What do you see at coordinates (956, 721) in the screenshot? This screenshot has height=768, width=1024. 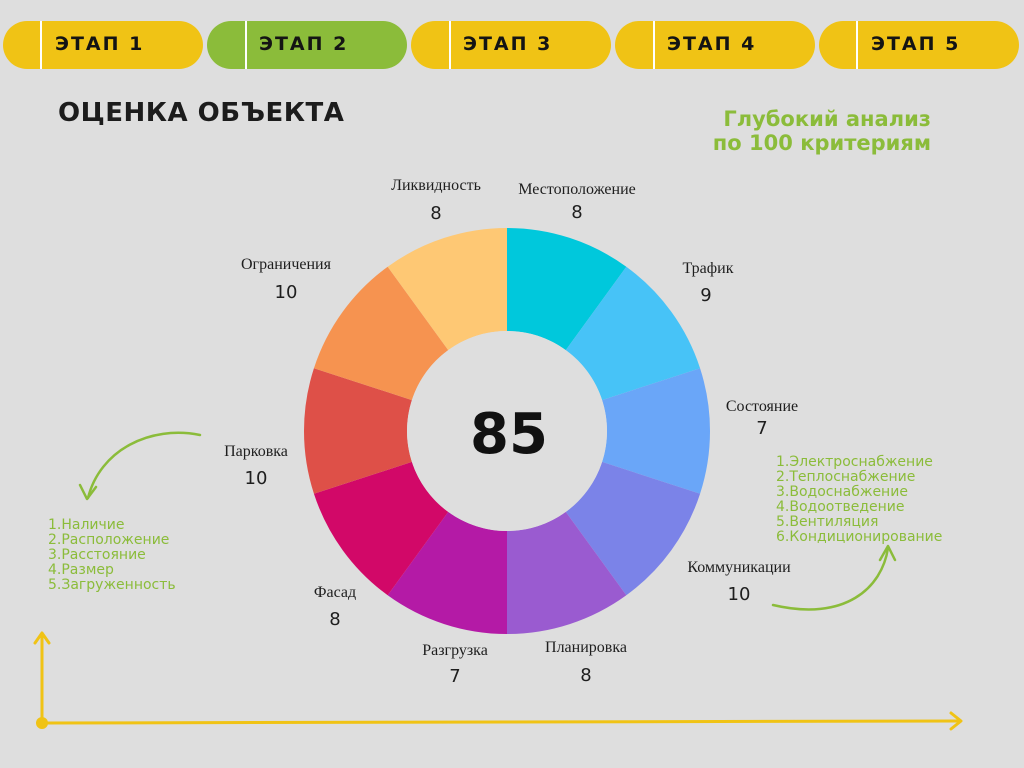 I see `right-arrow-icon` at bounding box center [956, 721].